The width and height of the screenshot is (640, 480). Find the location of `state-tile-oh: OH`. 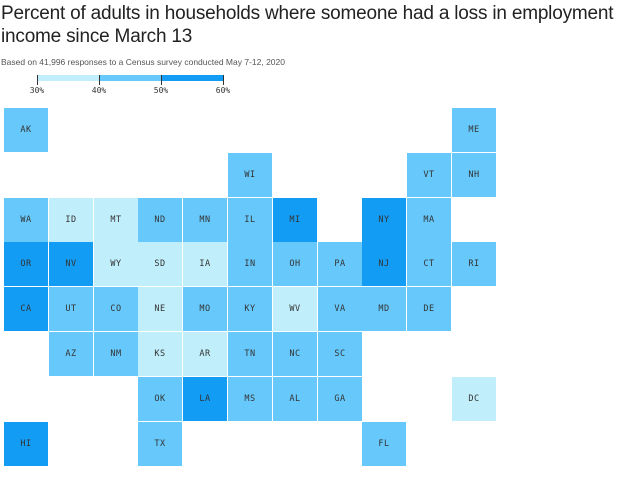

state-tile-oh: OH is located at coordinates (295, 264).